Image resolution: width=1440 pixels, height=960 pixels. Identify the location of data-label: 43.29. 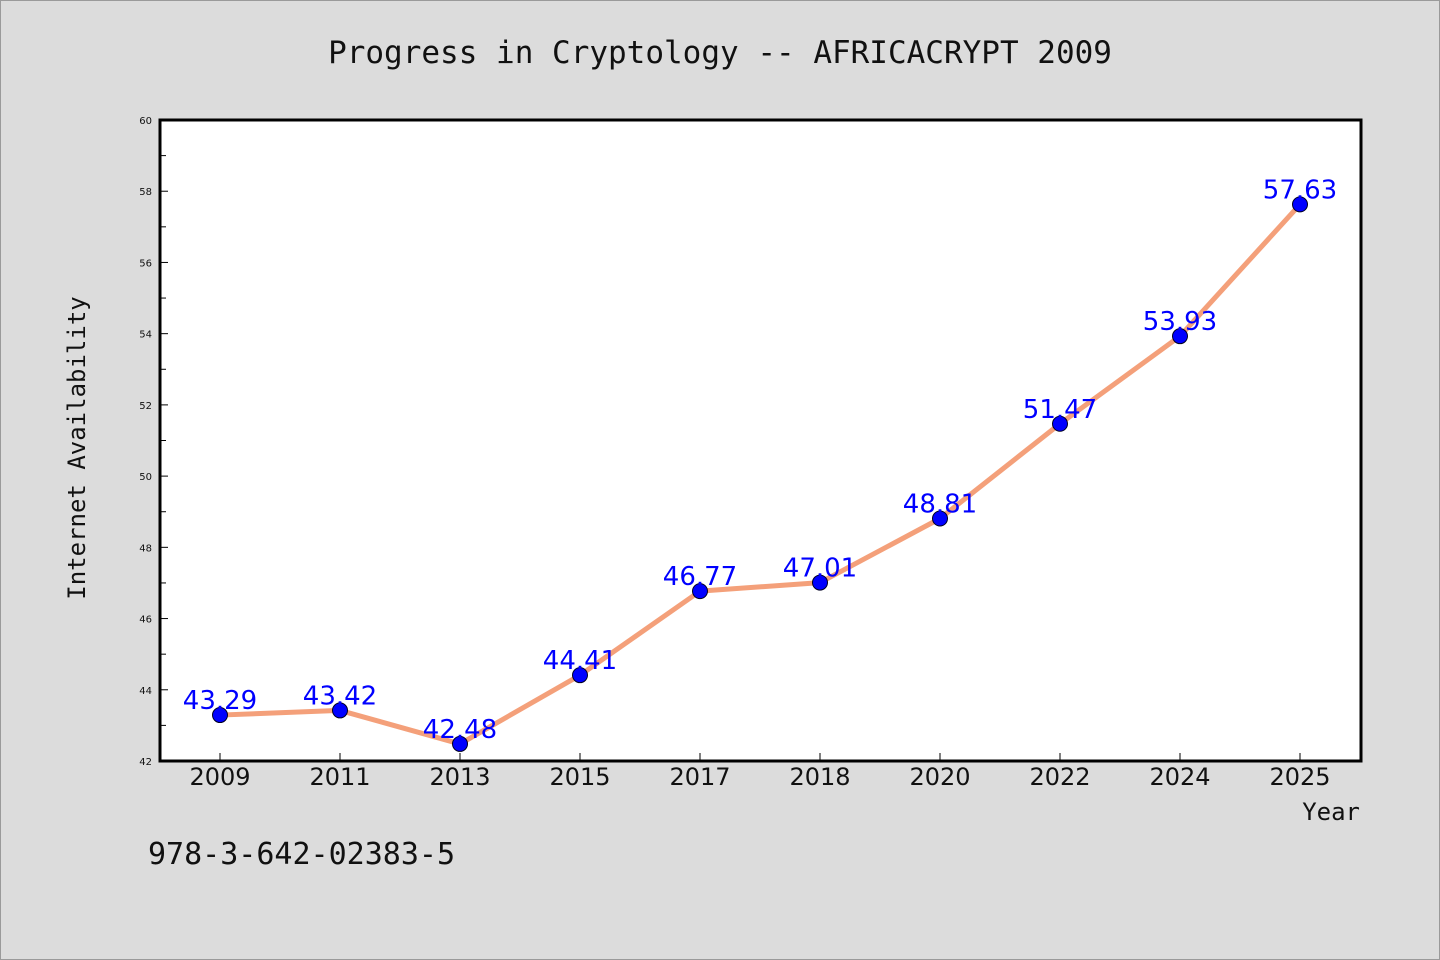
(220, 701).